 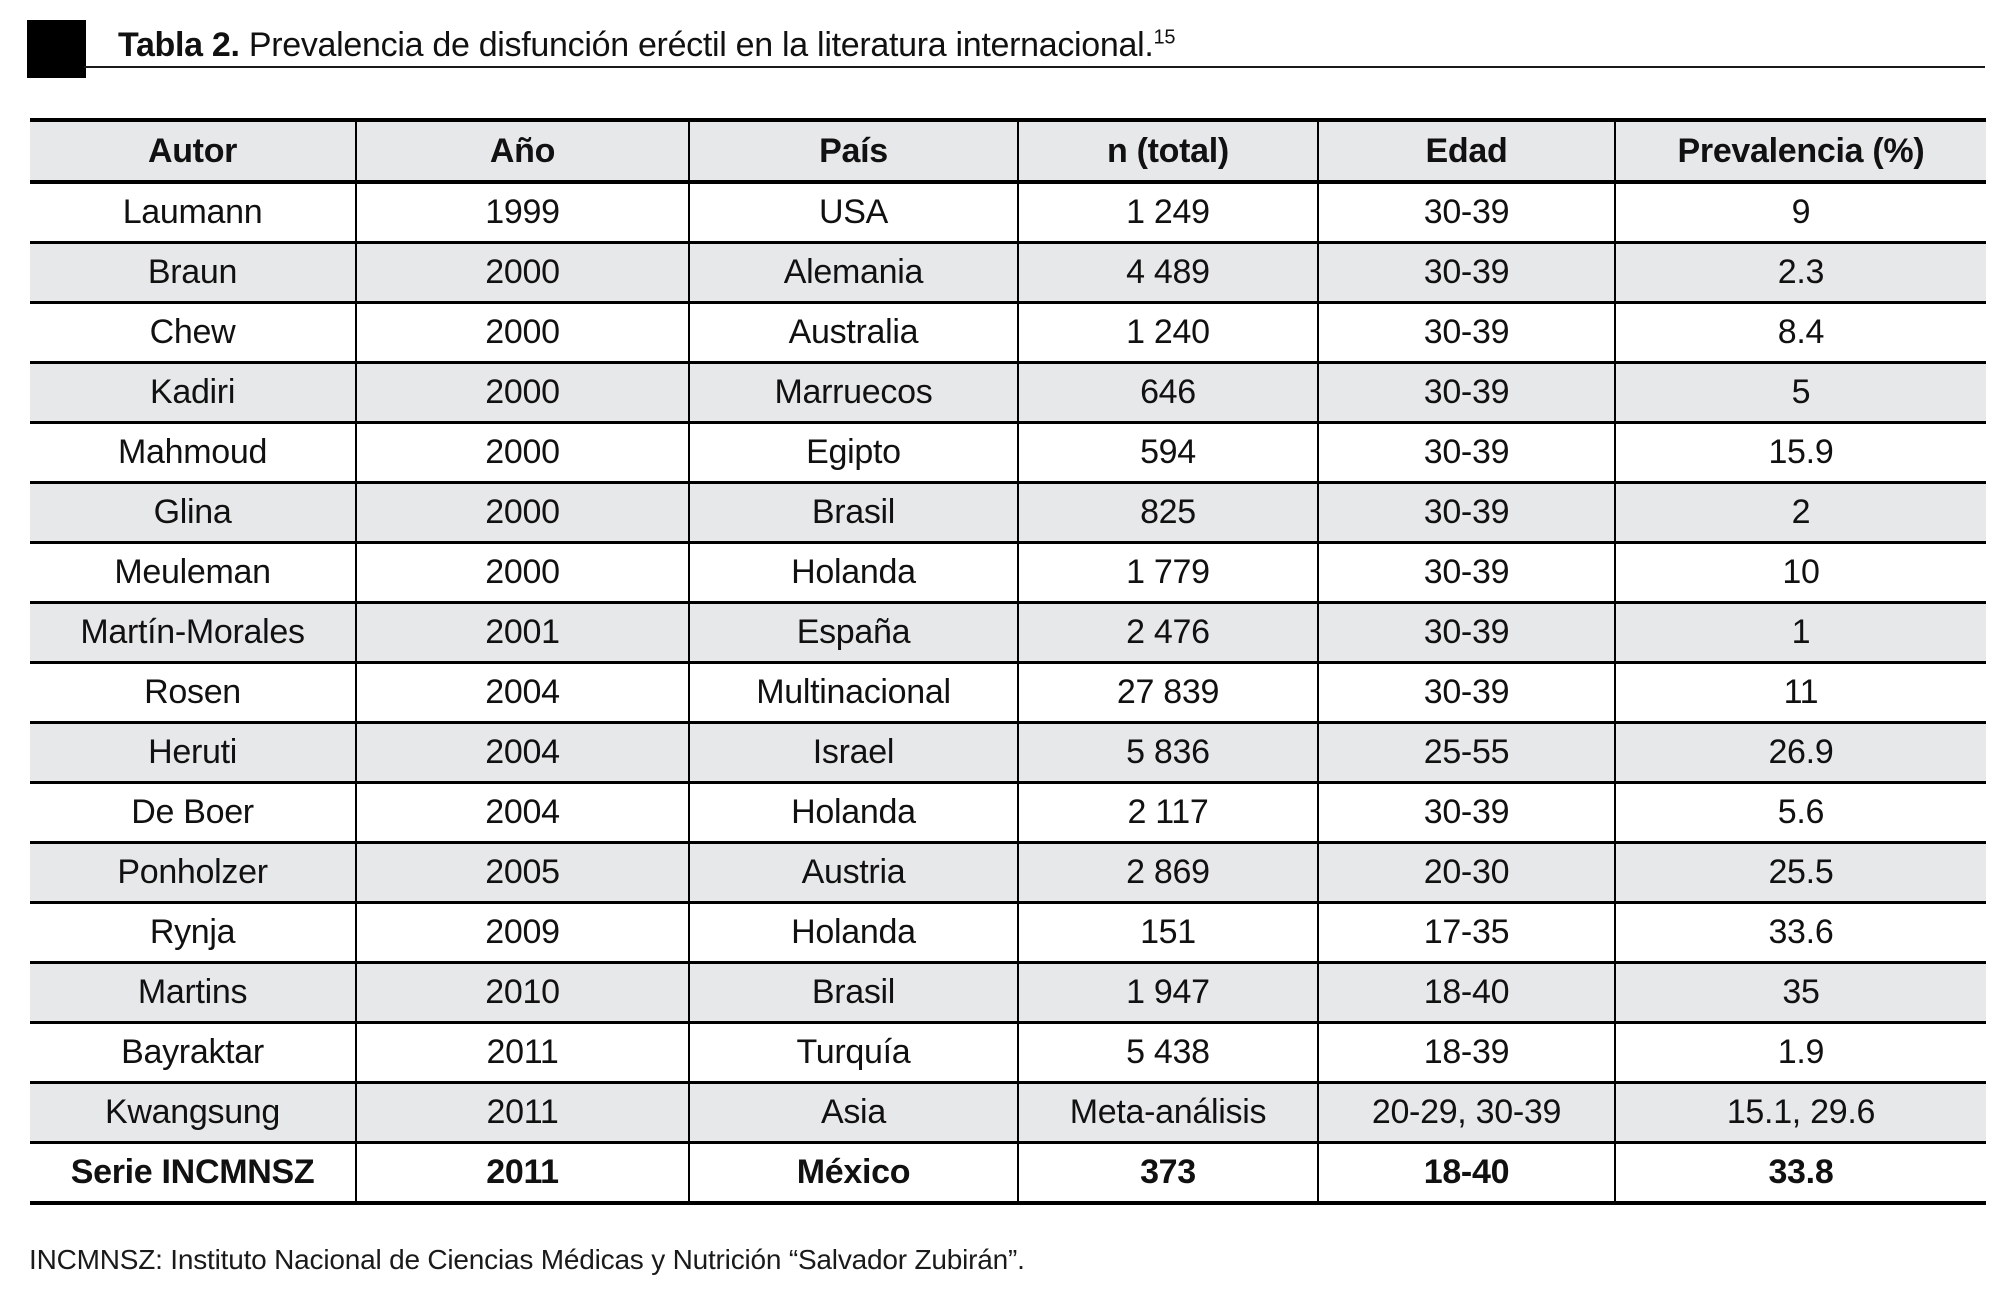 I want to click on table-cell: 17-35, so click(x=1466, y=932).